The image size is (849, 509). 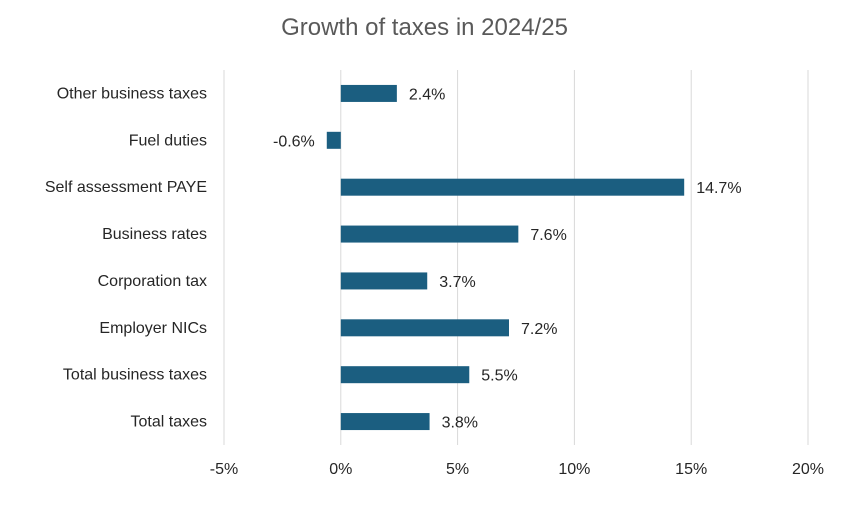 I want to click on x-tick-label: 10%, so click(x=574, y=469).